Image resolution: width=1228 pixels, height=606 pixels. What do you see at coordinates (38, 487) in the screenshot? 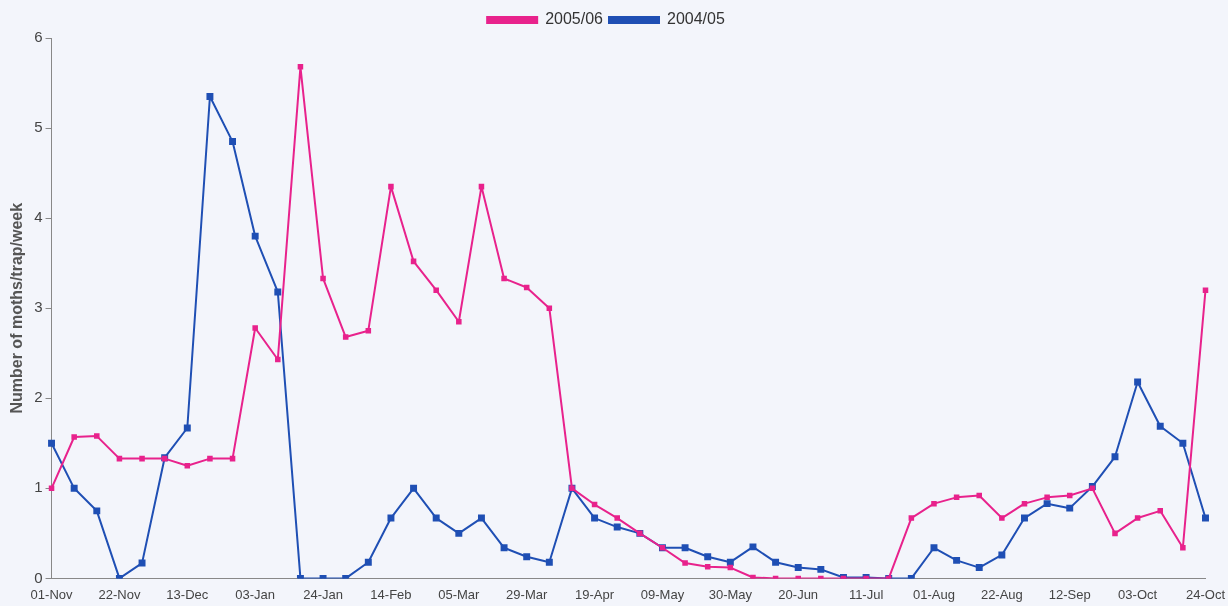
I see `y-tick-label: 1` at bounding box center [38, 487].